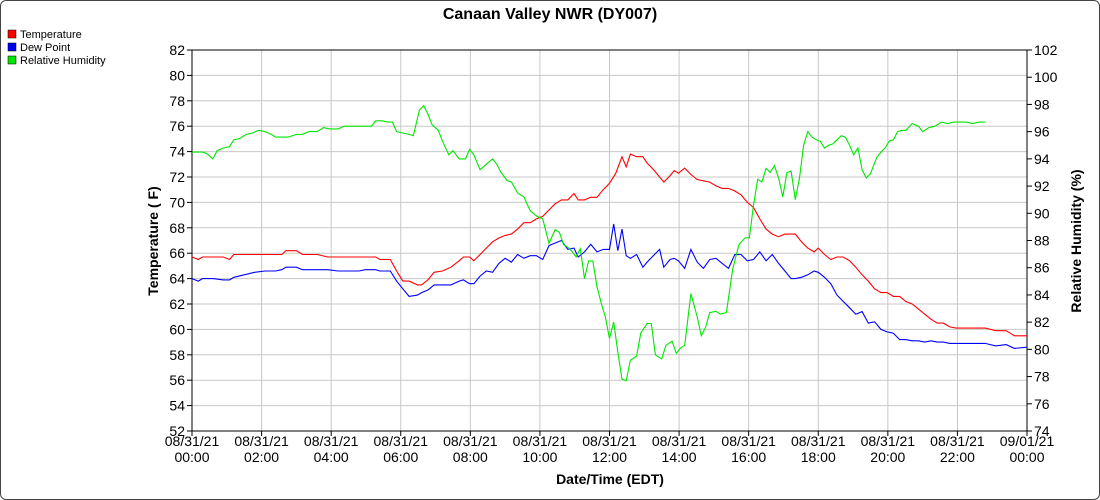  I want to click on x-tick-time: 20:00, so click(887, 457).